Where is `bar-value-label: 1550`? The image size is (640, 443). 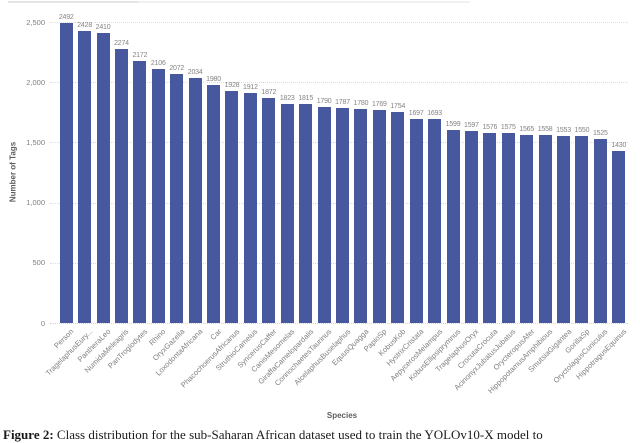
bar-value-label: 1550 is located at coordinates (582, 131).